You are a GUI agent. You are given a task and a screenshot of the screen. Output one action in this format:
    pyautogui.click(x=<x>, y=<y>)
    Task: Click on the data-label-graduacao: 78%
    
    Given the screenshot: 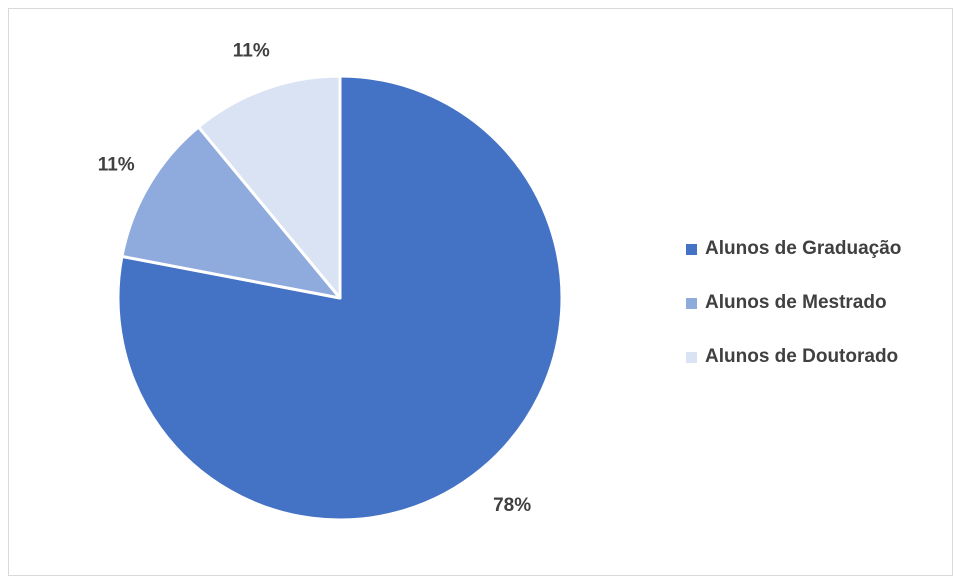 What is the action you would take?
    pyautogui.click(x=512, y=505)
    